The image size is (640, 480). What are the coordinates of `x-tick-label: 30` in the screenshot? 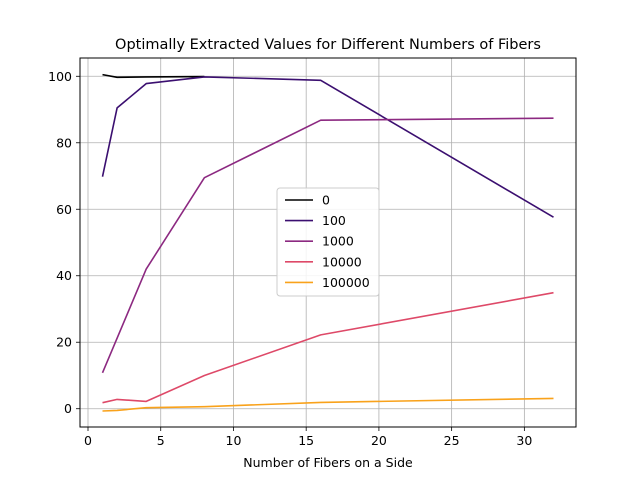 It's located at (524, 440).